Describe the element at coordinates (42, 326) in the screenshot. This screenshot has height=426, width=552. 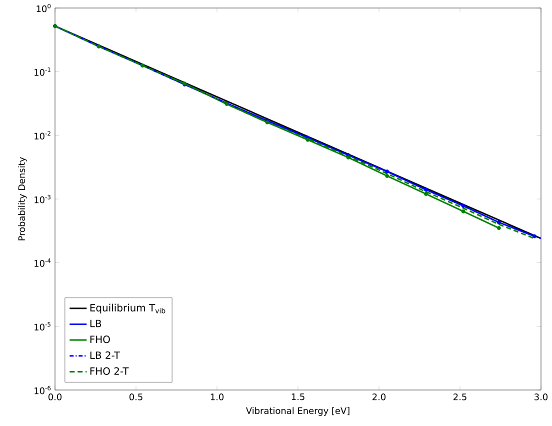
I see `y-tick-label: 10$^{-5}$` at that location.